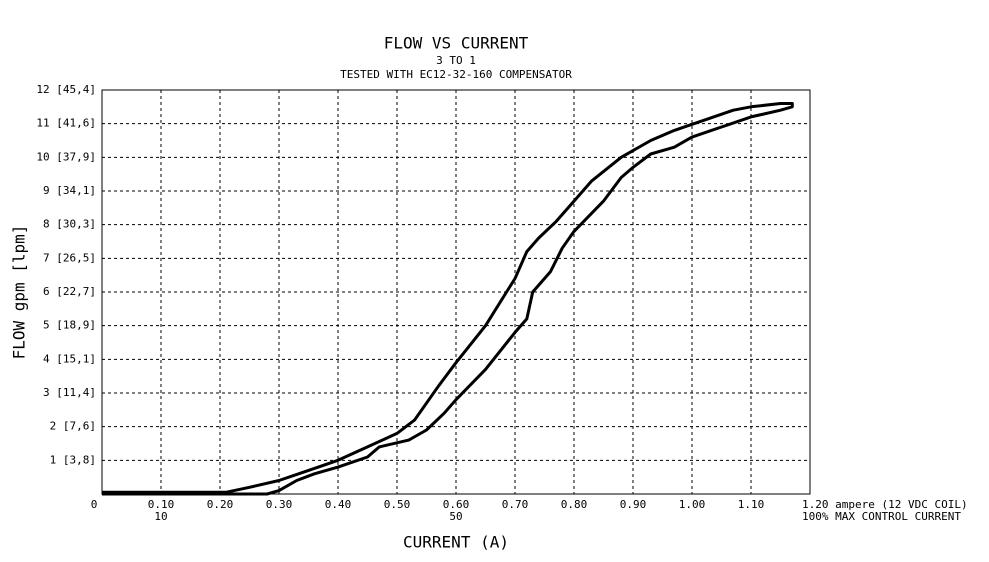  I want to click on y-tick-label: 3 [11,4], so click(69, 392).